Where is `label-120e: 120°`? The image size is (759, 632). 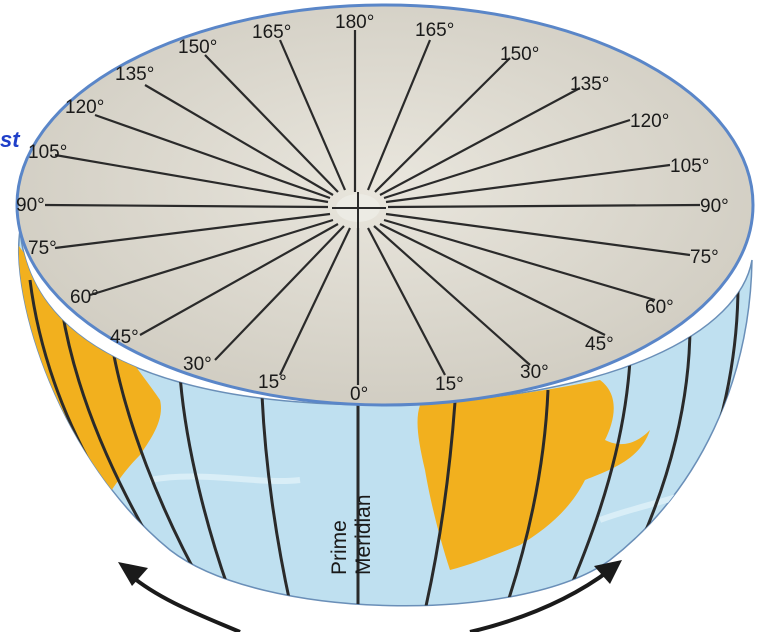 label-120e: 120° is located at coordinates (649, 121).